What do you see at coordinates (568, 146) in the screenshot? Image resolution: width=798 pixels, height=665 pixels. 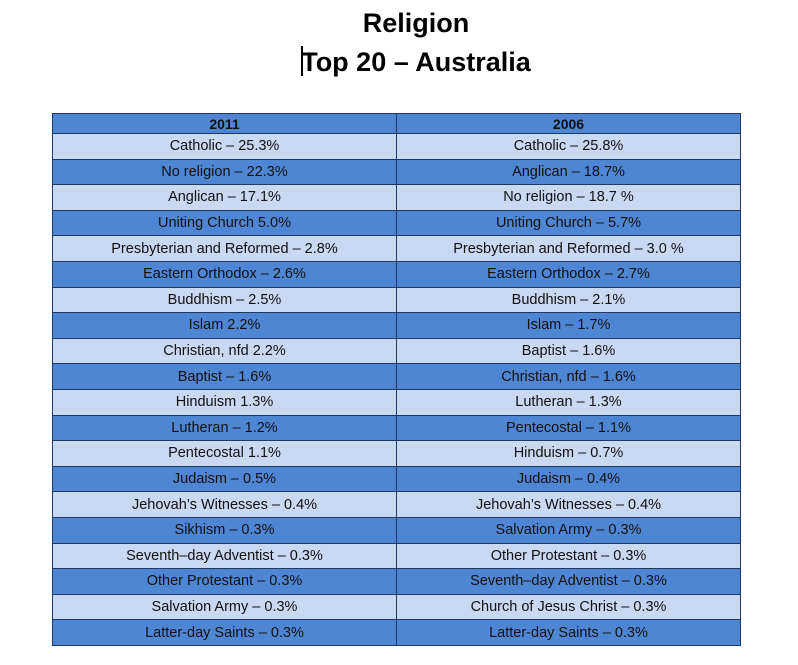 I see `cell-2006: Catholic – 25.8%` at bounding box center [568, 146].